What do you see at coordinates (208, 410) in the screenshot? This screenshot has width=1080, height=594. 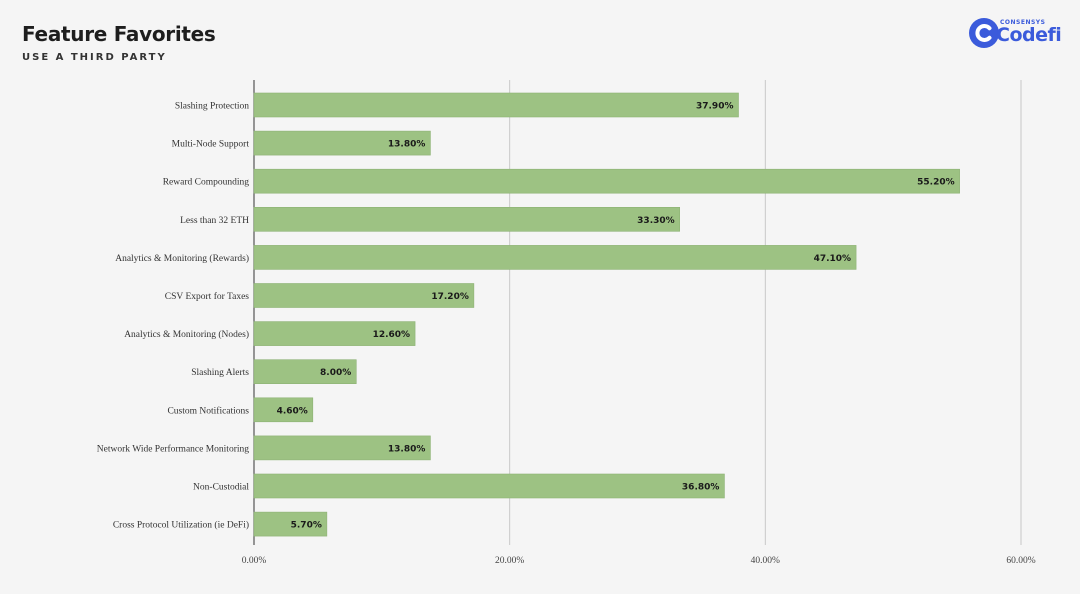 I see `category-label: Custom Notifications` at bounding box center [208, 410].